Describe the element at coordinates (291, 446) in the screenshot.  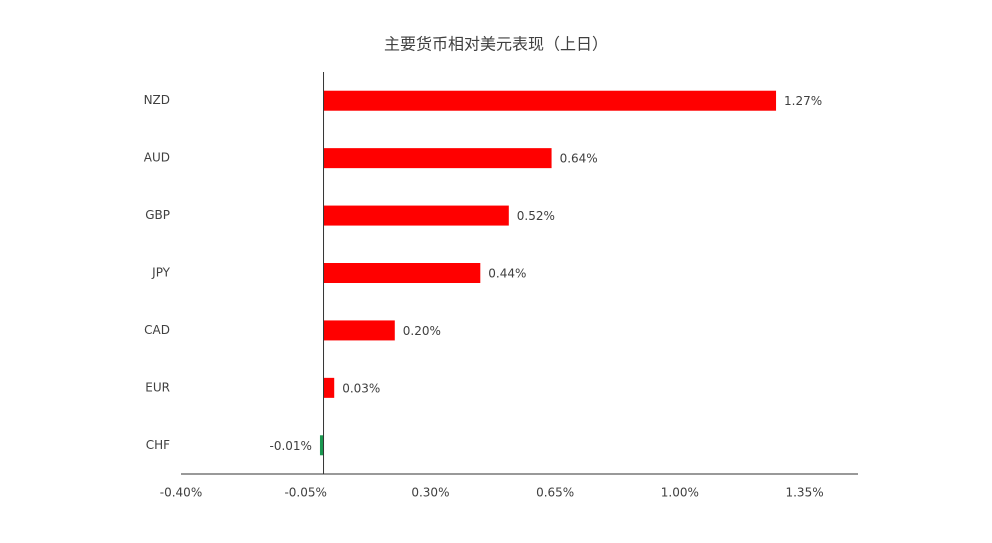
I see `data-label: -0.01%` at that location.